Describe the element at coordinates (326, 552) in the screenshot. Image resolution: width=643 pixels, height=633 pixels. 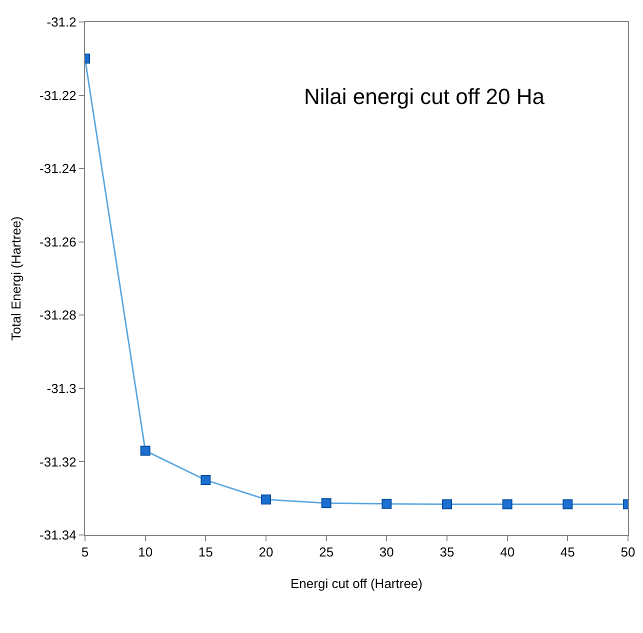
I see `x-tick-label: 25` at that location.